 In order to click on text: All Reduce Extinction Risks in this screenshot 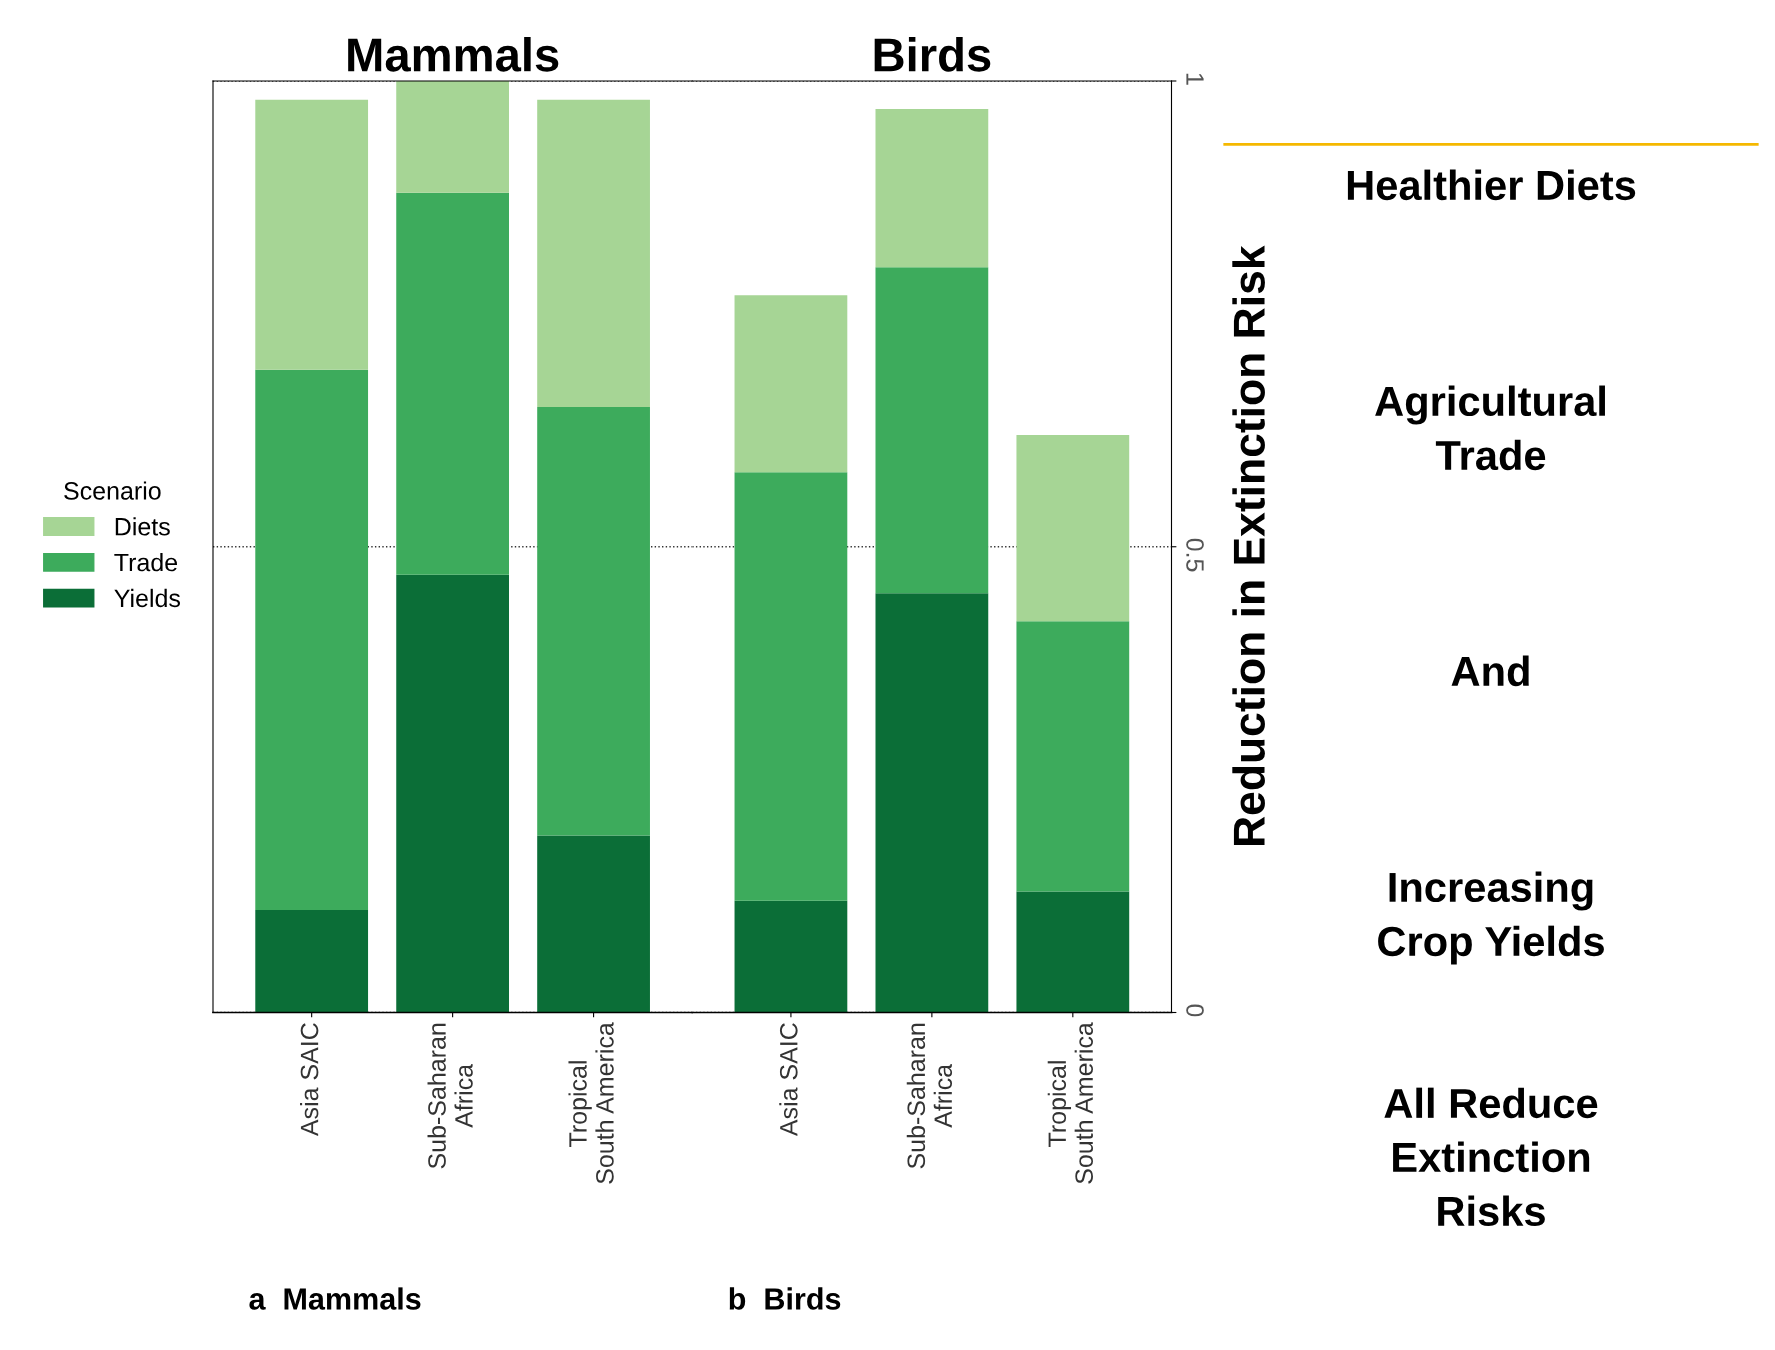, I will do `click(1491, 1157)`.